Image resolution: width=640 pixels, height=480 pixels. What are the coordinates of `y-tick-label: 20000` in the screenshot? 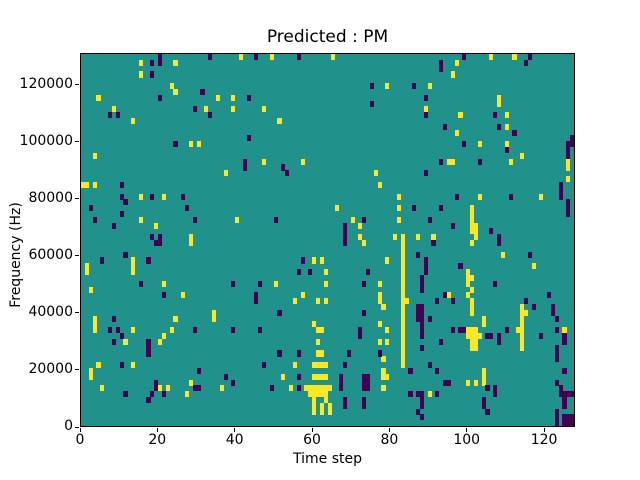 It's located at (50, 369).